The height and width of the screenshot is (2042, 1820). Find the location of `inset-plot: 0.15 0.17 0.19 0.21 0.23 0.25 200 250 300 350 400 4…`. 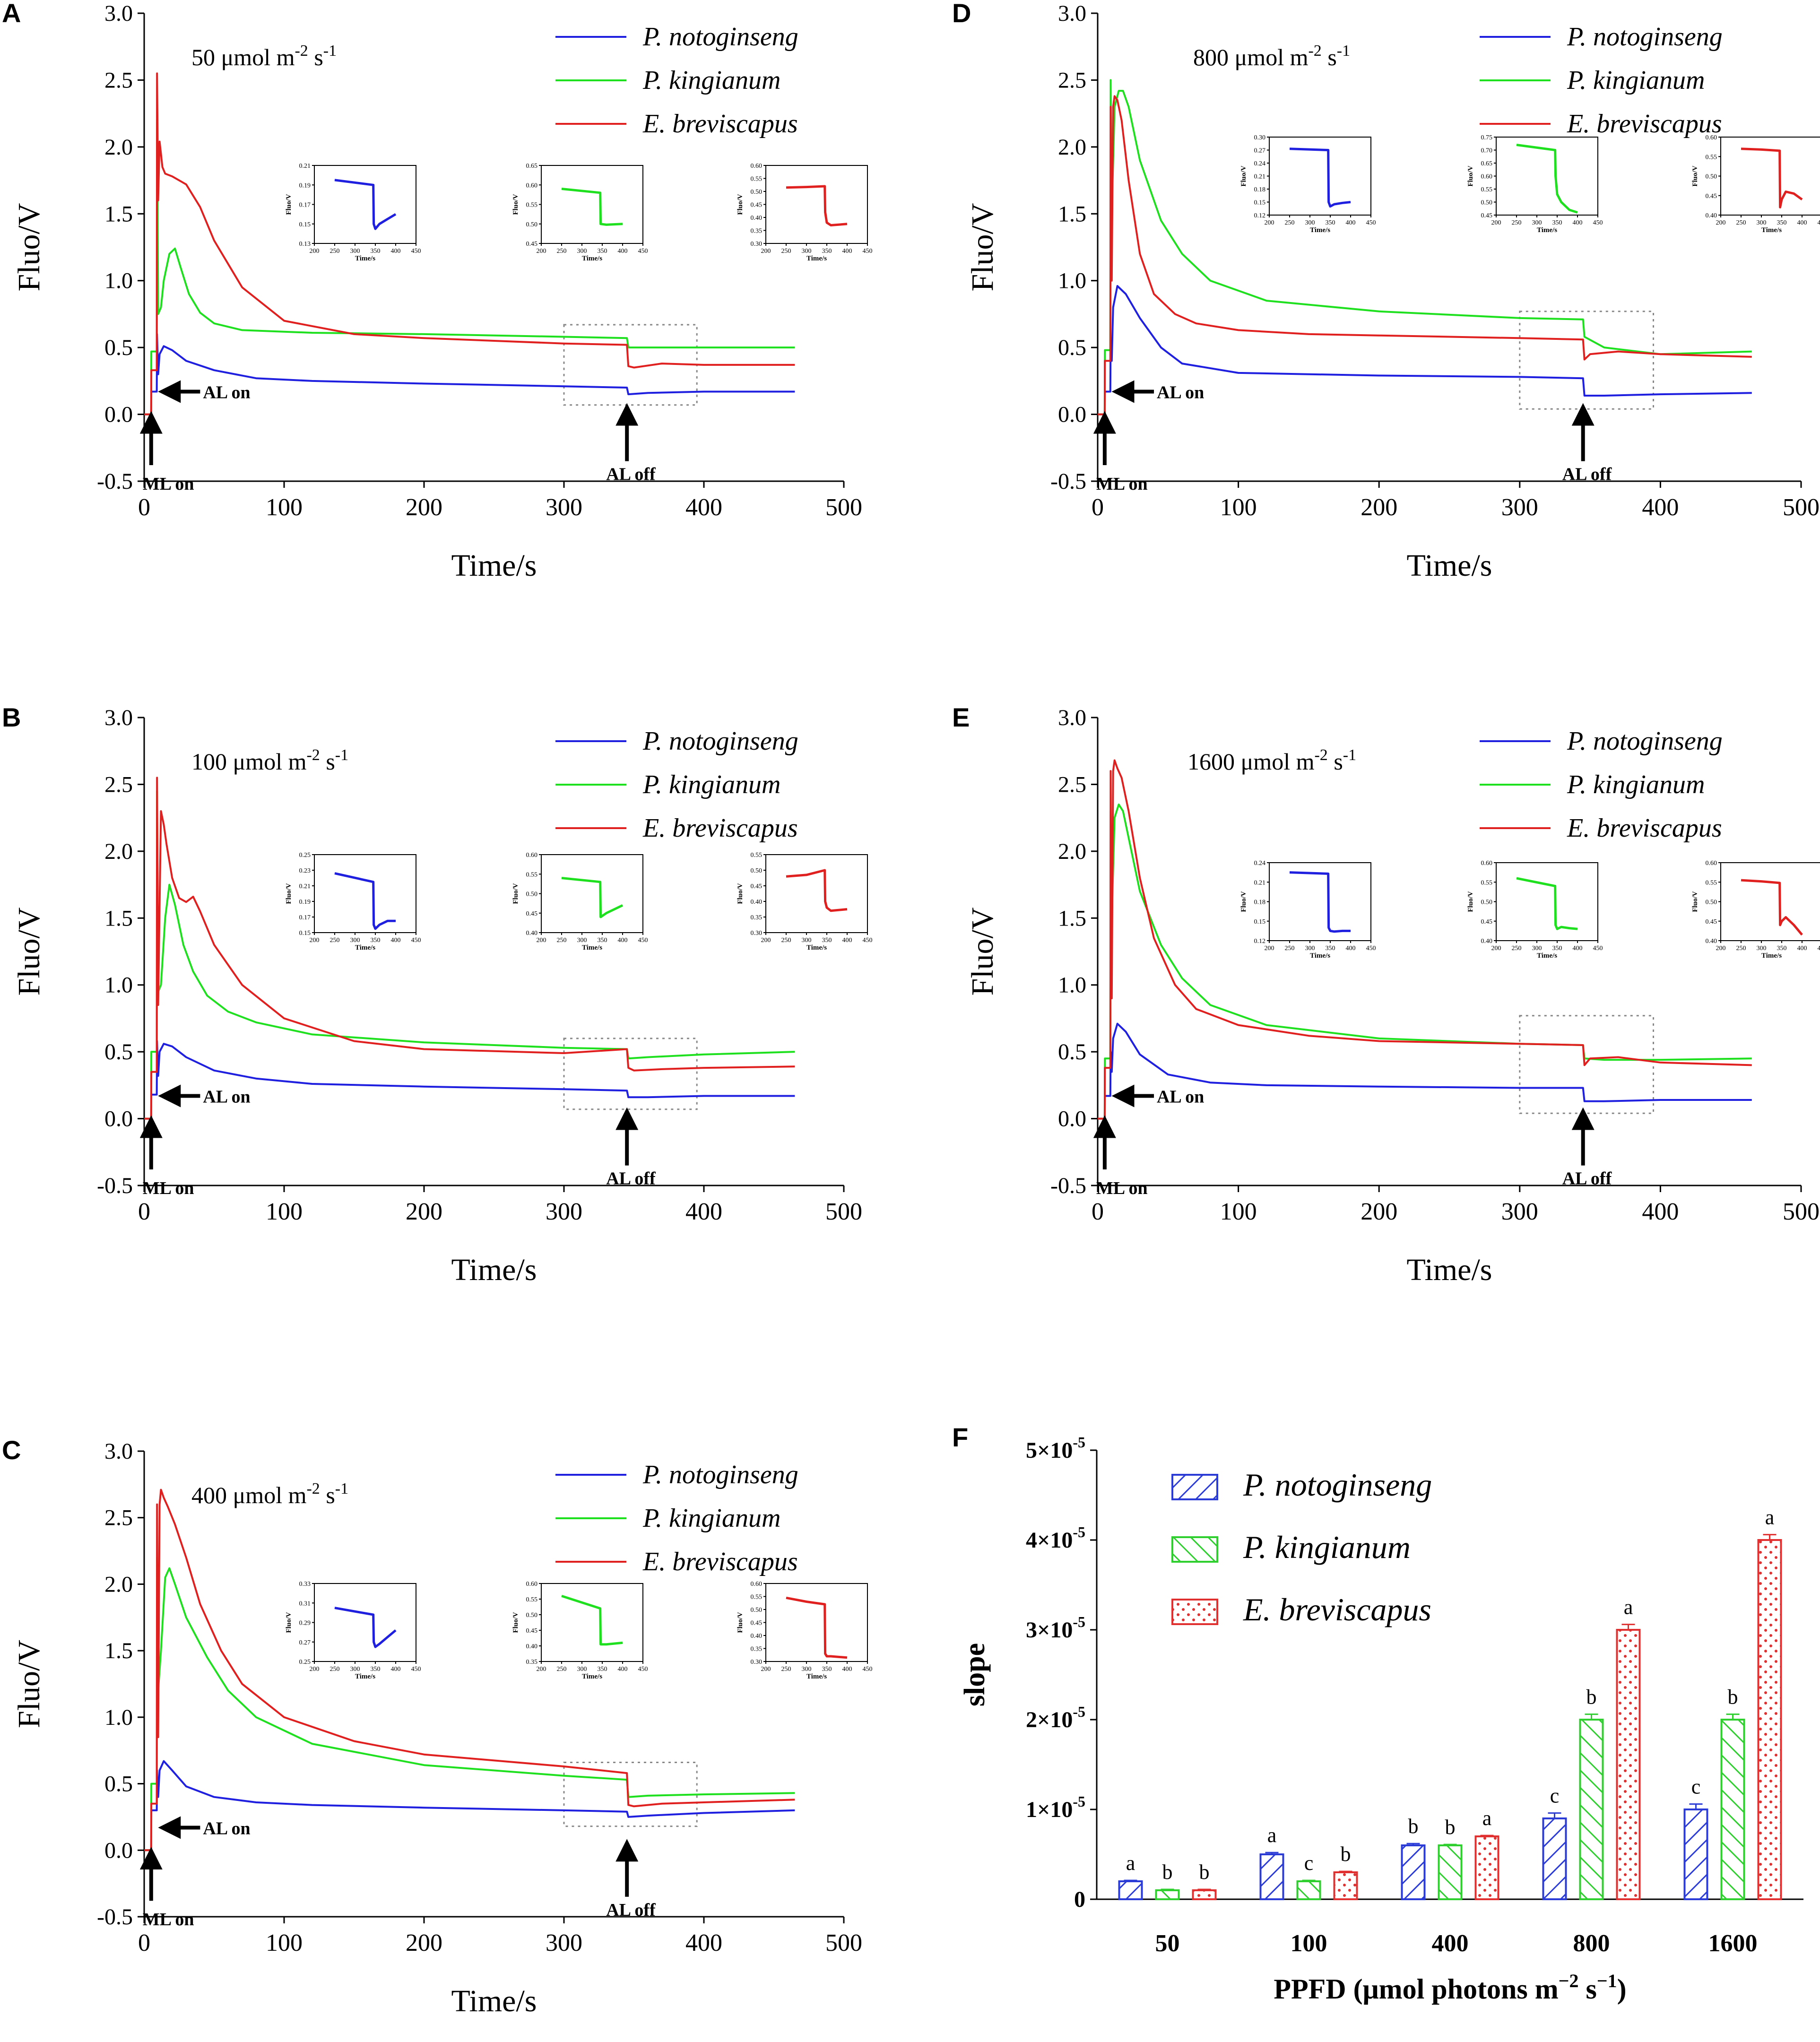

inset-plot: 0.15 0.17 0.19 0.21 0.23 0.25 200 250 300 350 400 4… is located at coordinates (353, 902).